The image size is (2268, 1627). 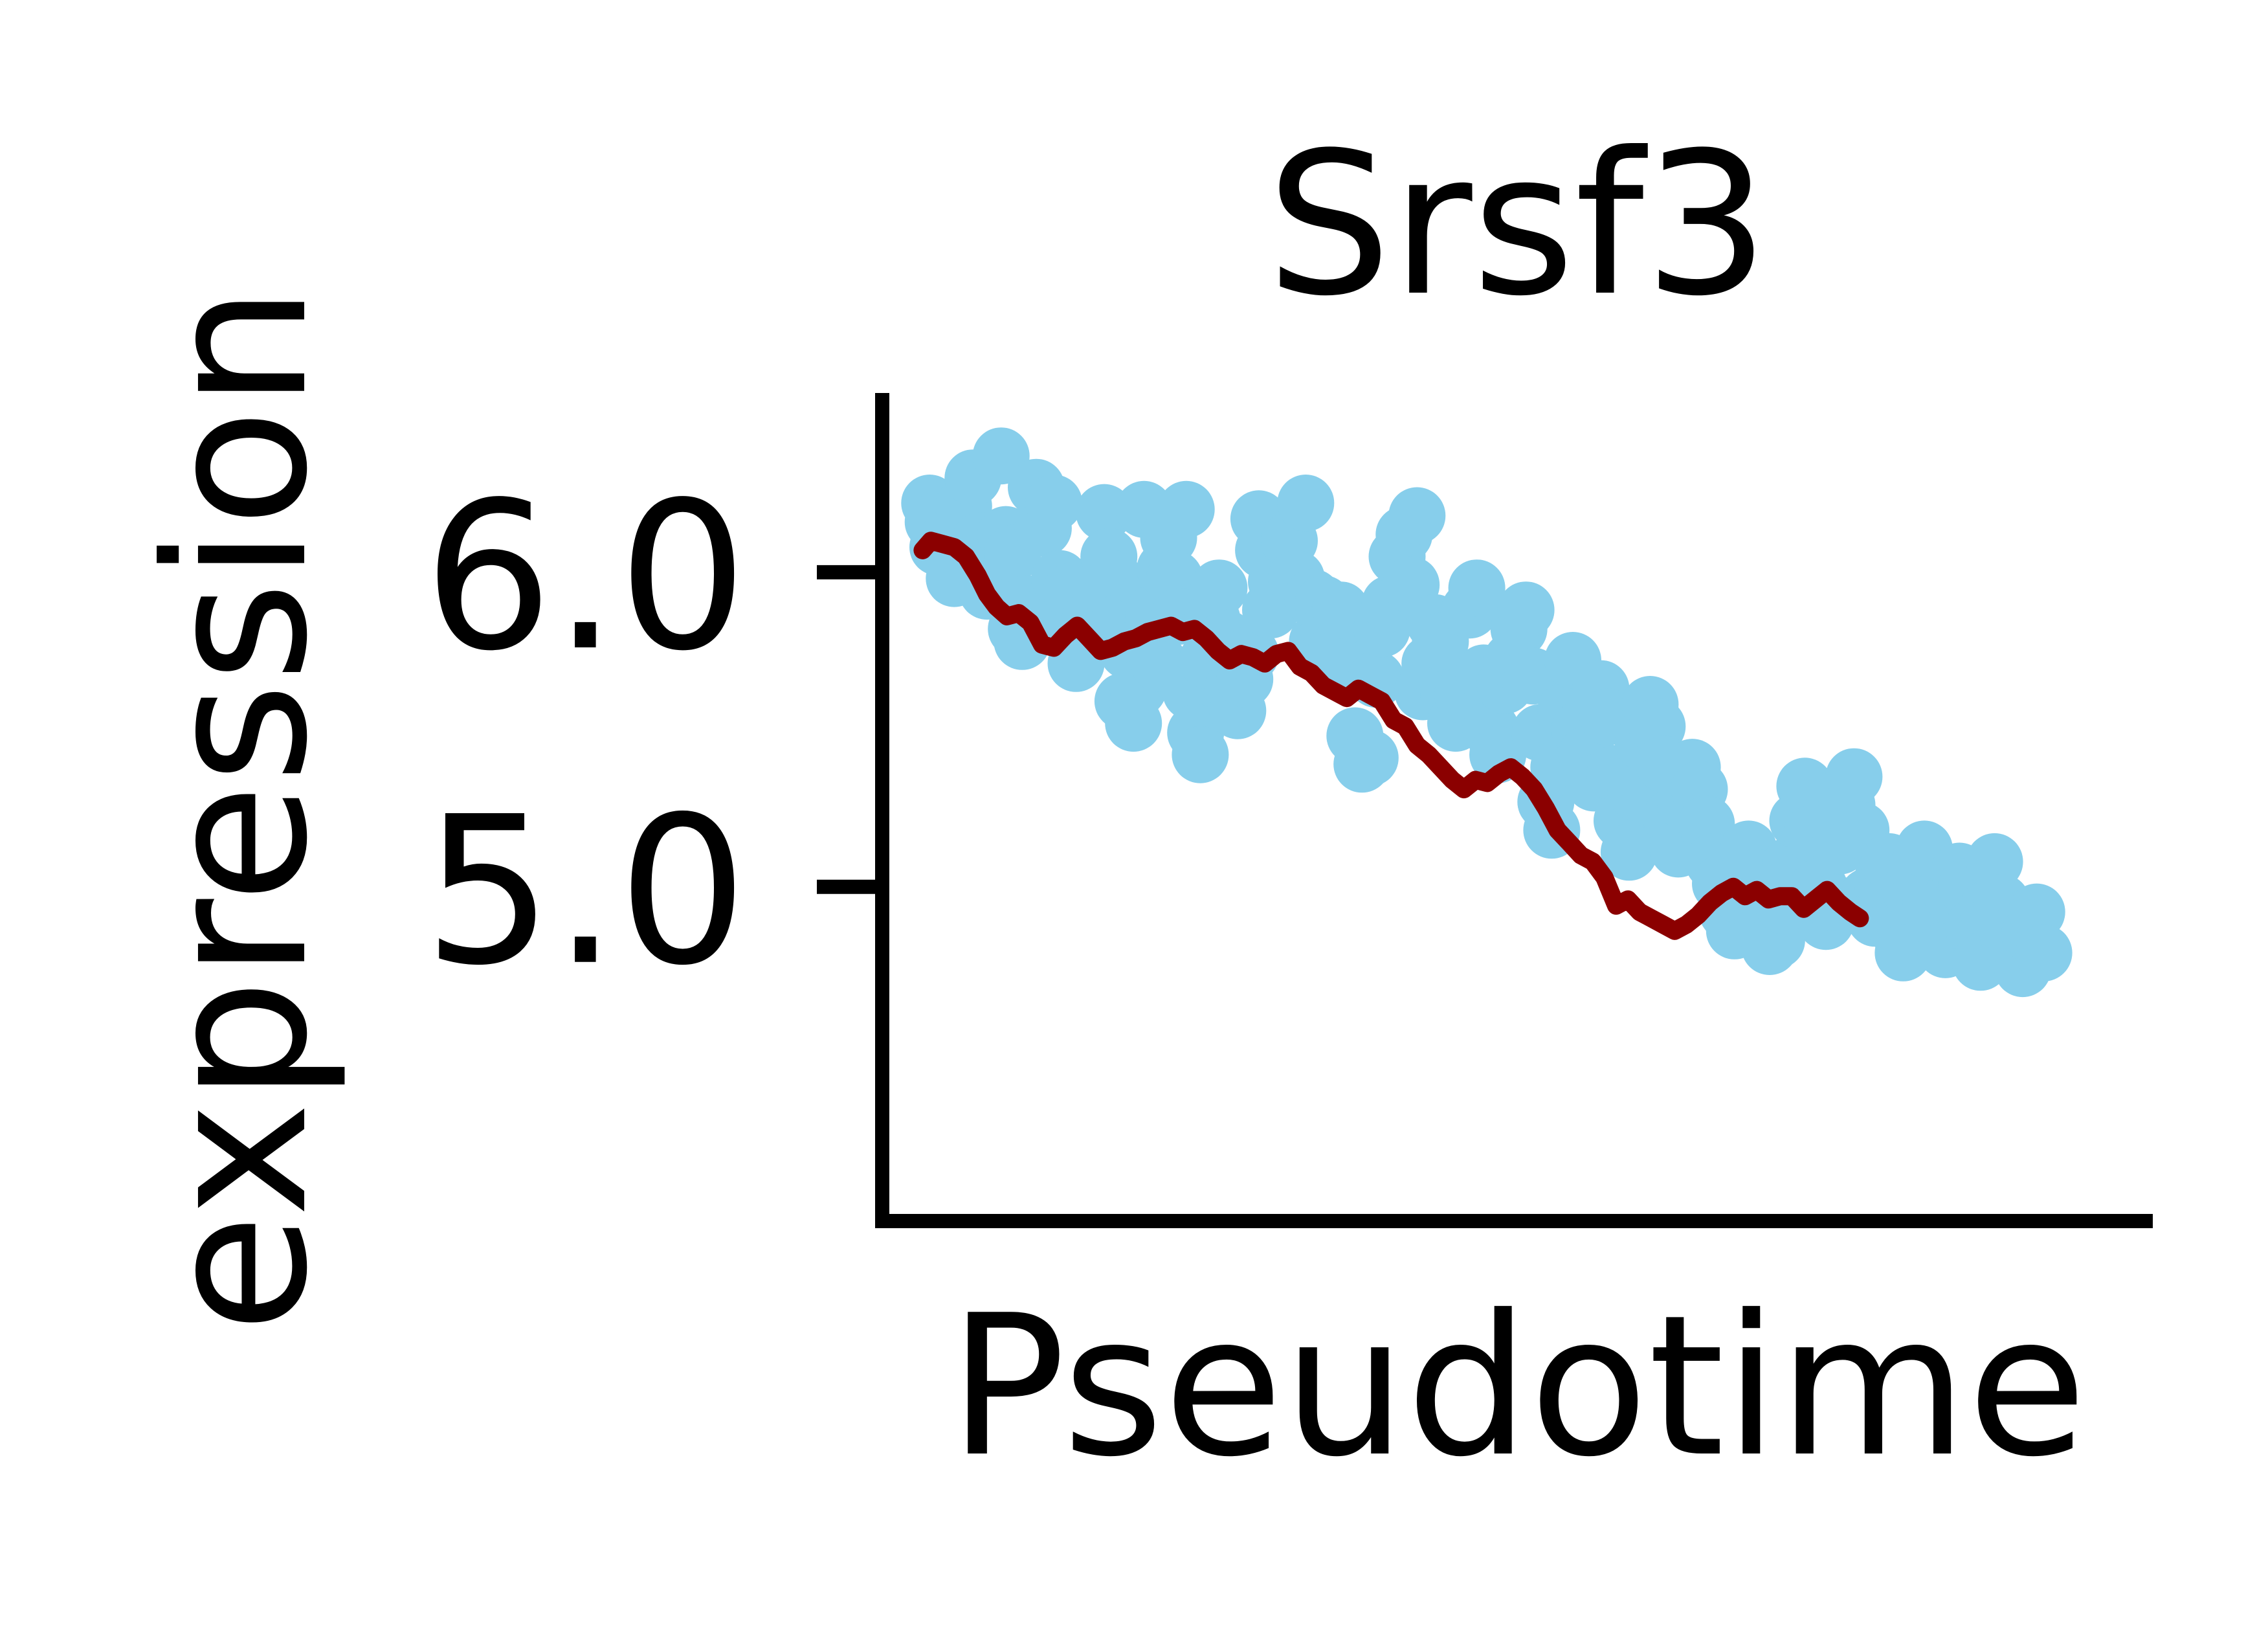 I want to click on y-tick-label-0: 5.0, so click(x=585, y=893).